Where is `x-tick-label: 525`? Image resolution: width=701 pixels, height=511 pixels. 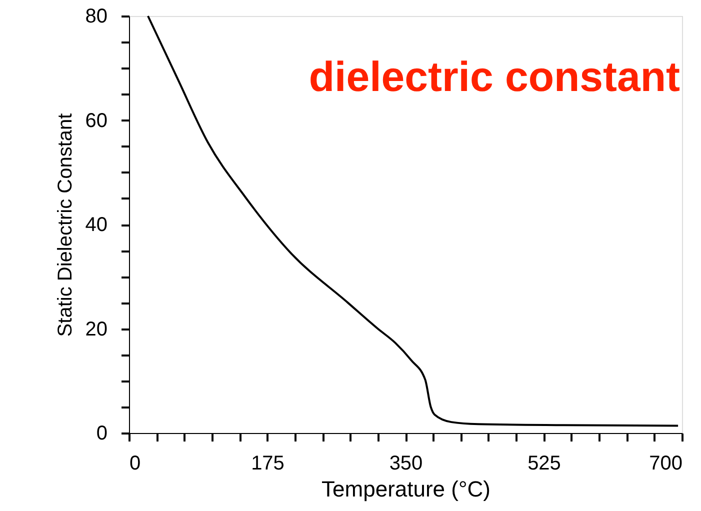
x-tick-label: 525 is located at coordinates (544, 463).